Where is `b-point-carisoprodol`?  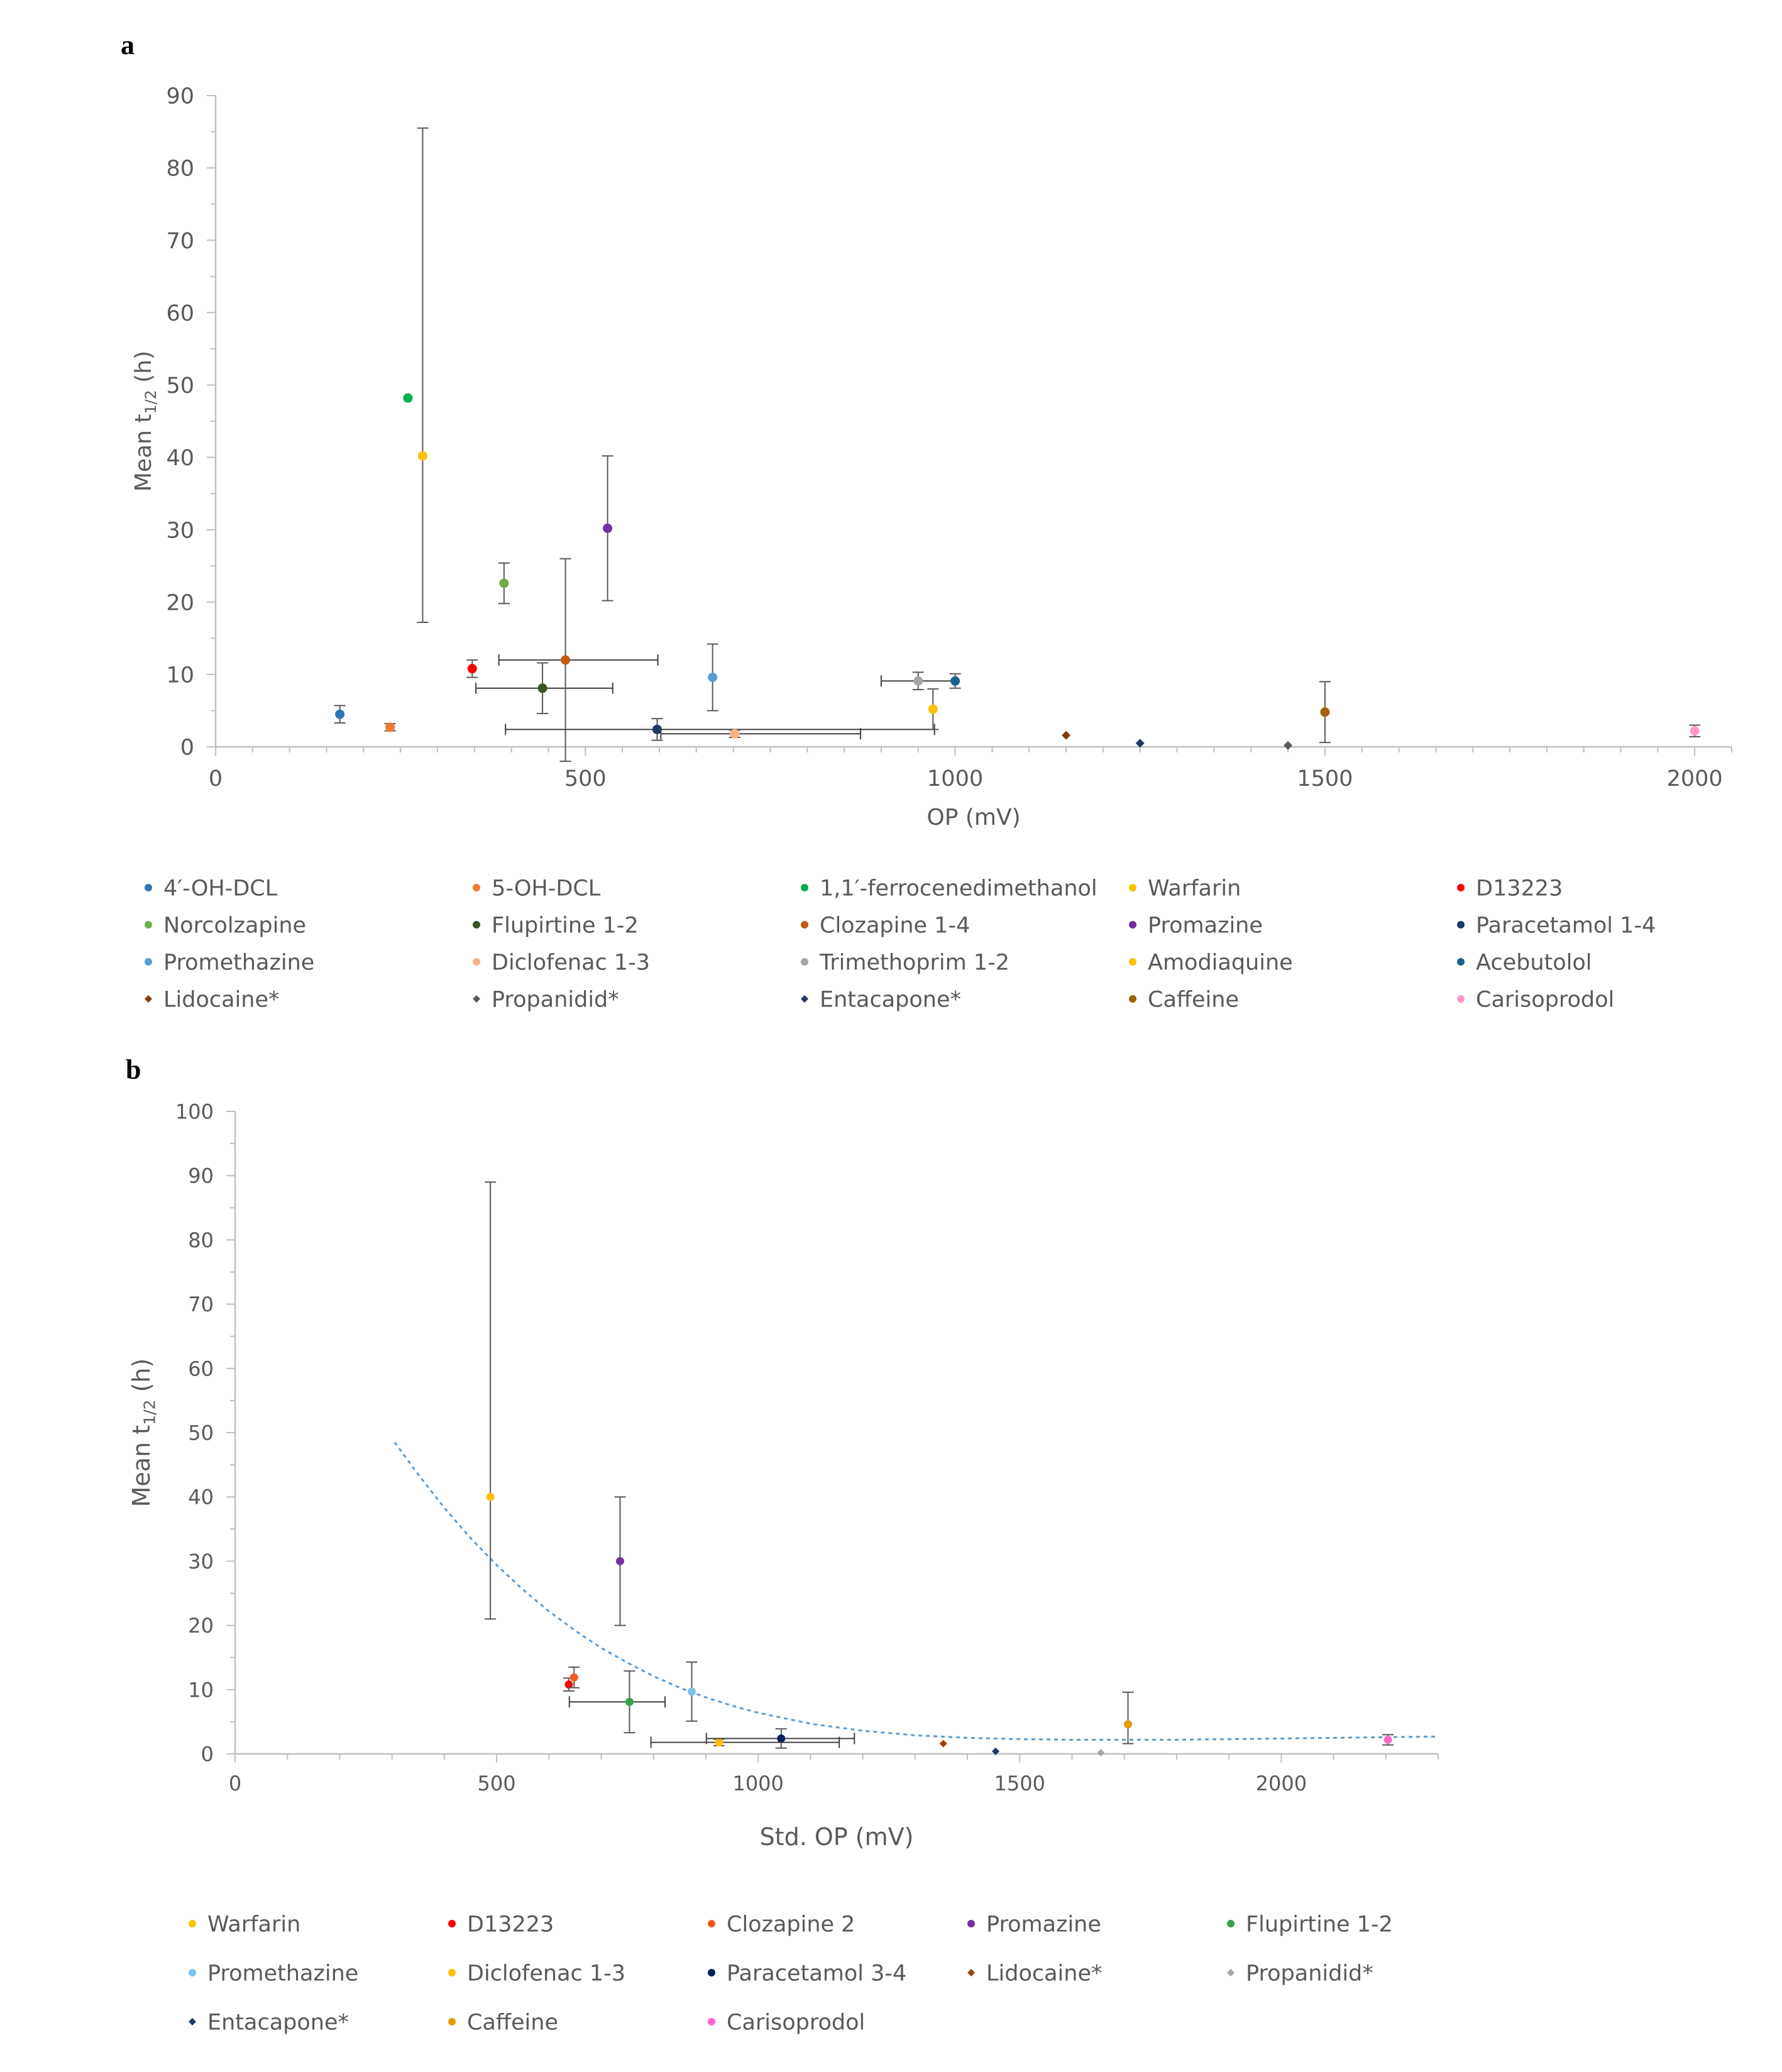 b-point-carisoprodol is located at coordinates (1387, 1740).